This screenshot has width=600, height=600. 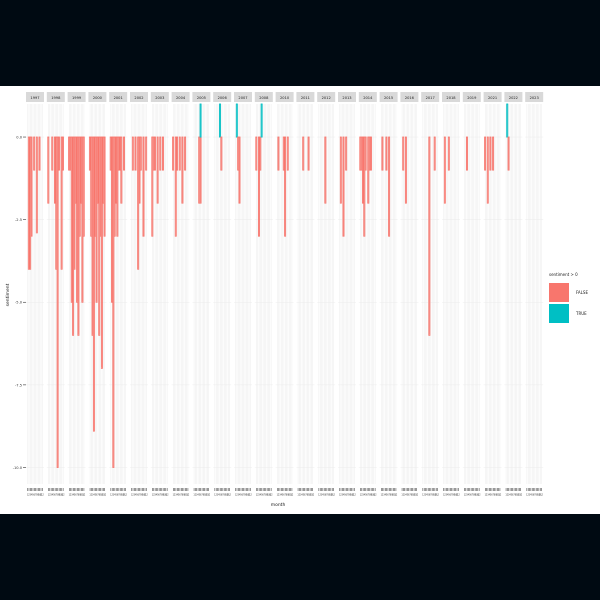 I want to click on facet-strip-label: 2019, so click(x=472, y=98).